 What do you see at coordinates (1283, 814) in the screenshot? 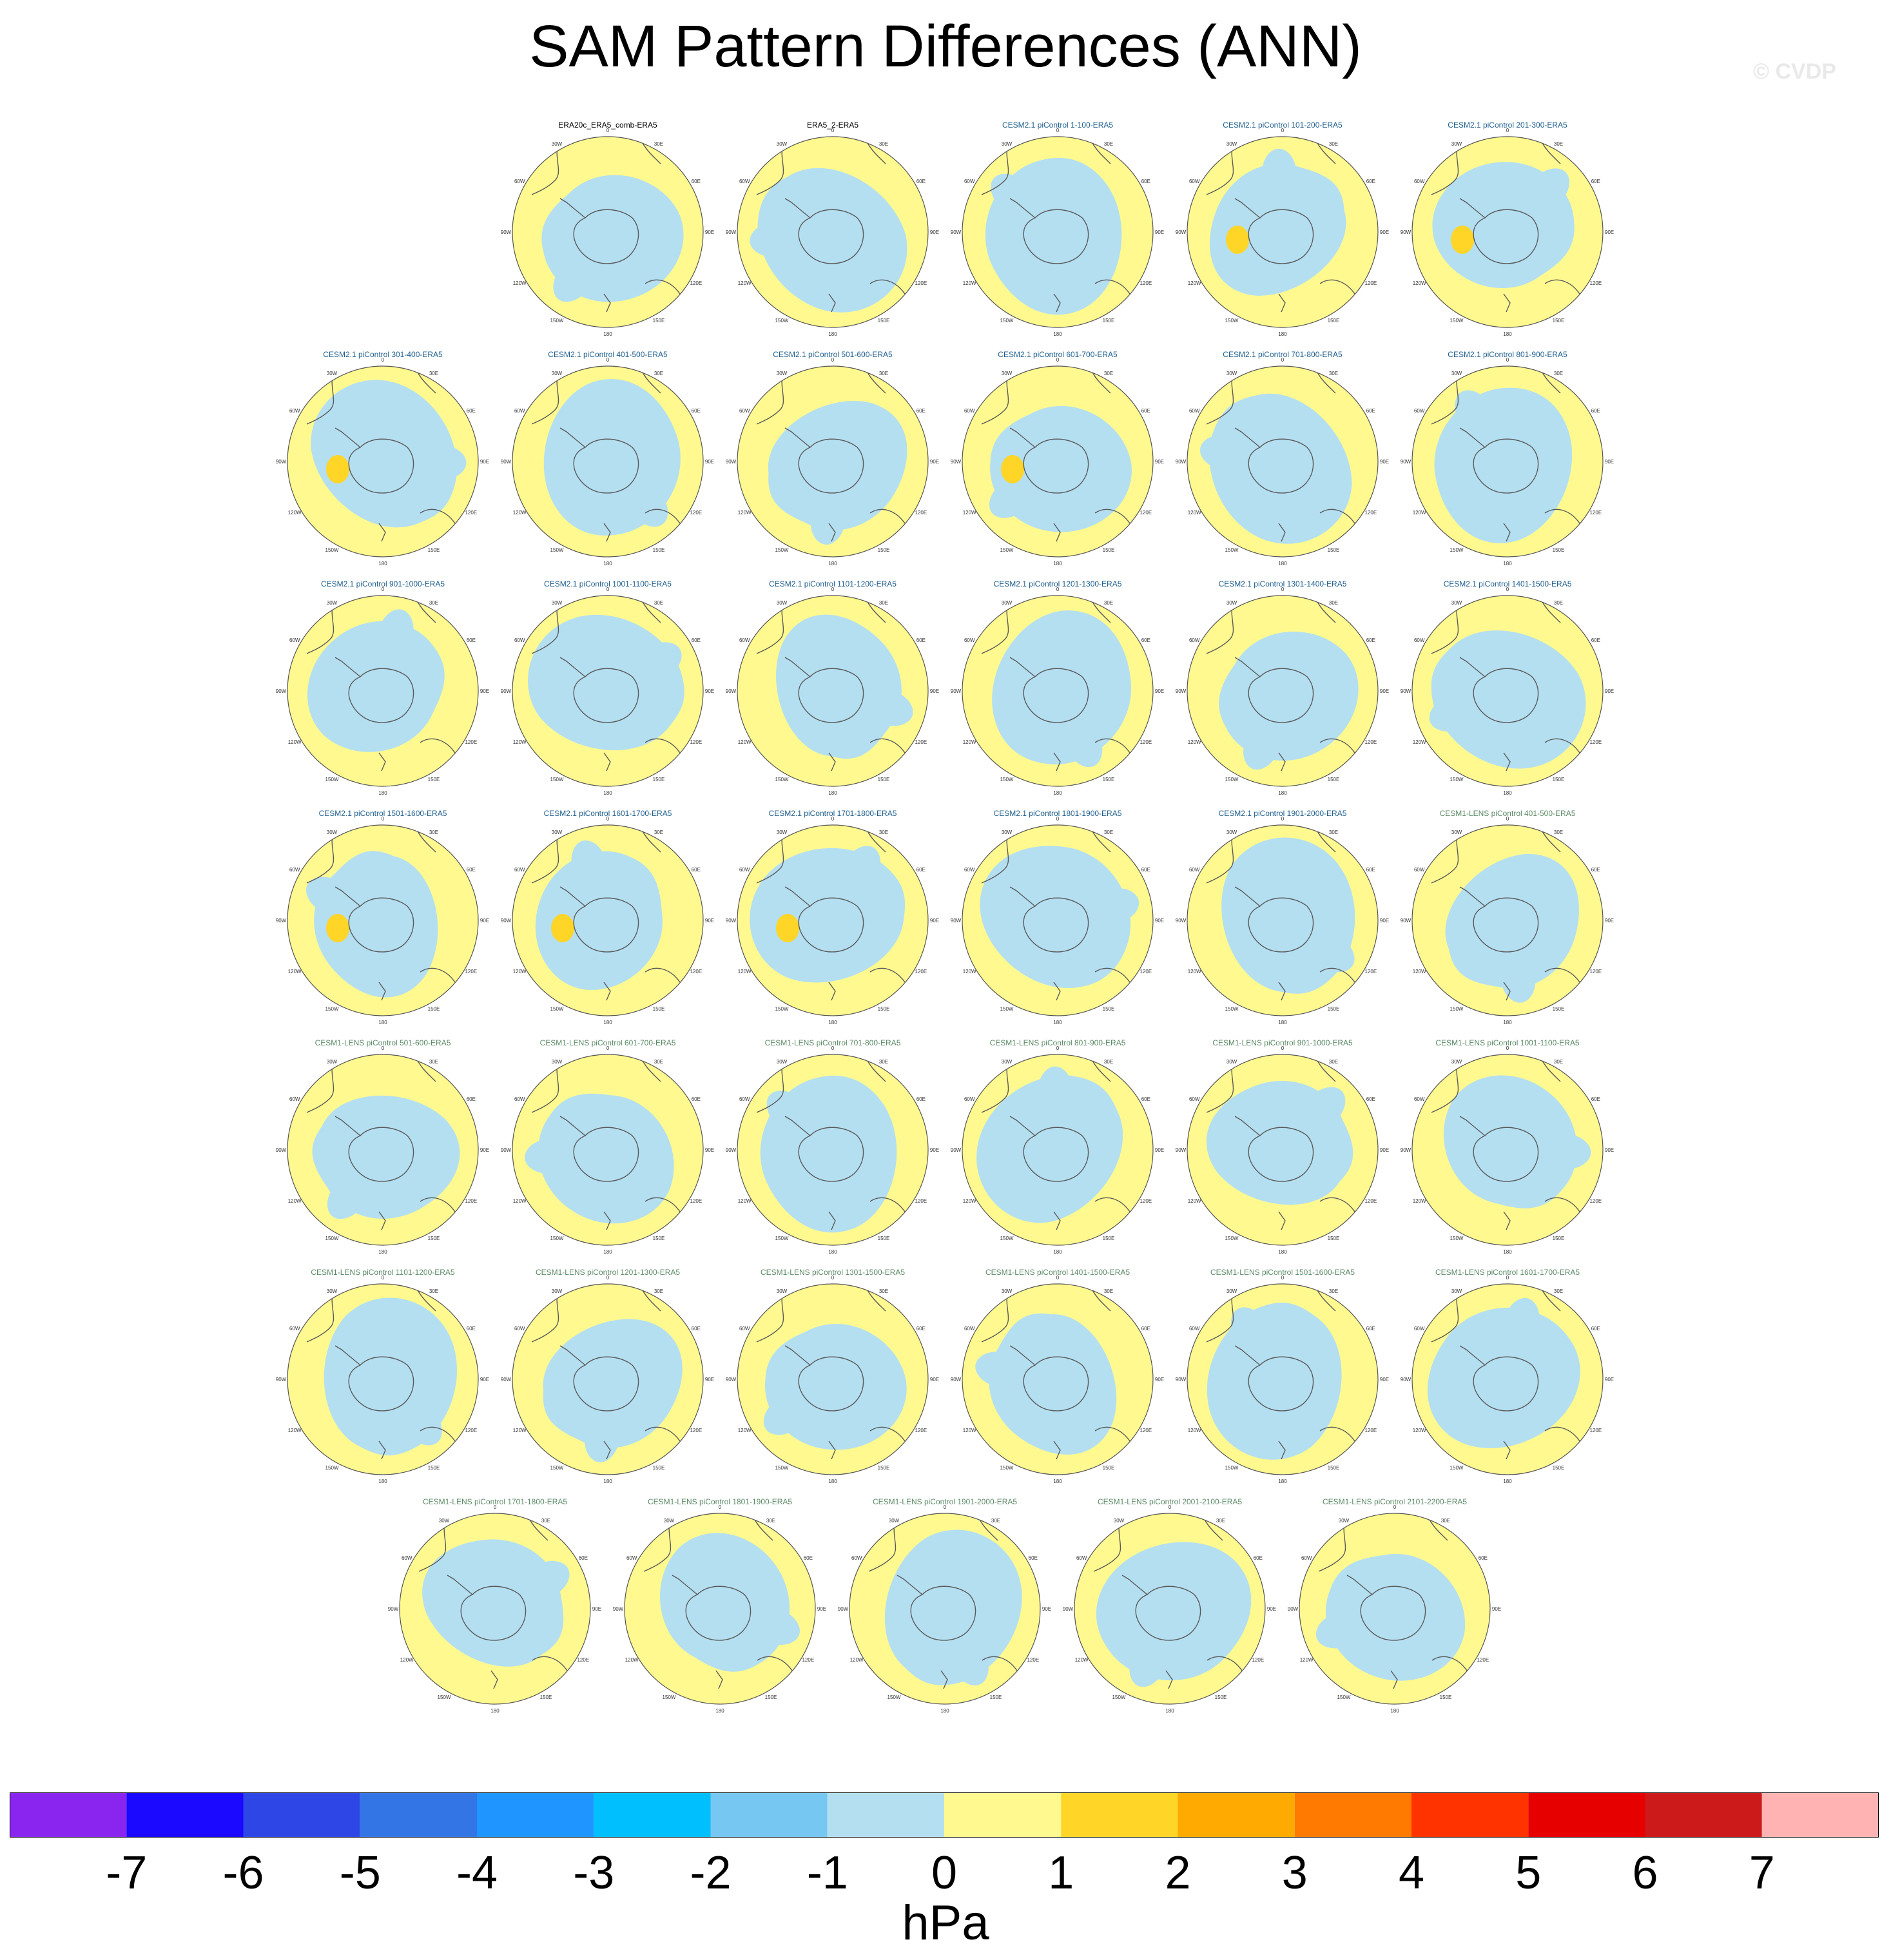
I see `panel-title: CESM2.1 piControl 1901-2000-ERA5` at bounding box center [1283, 814].